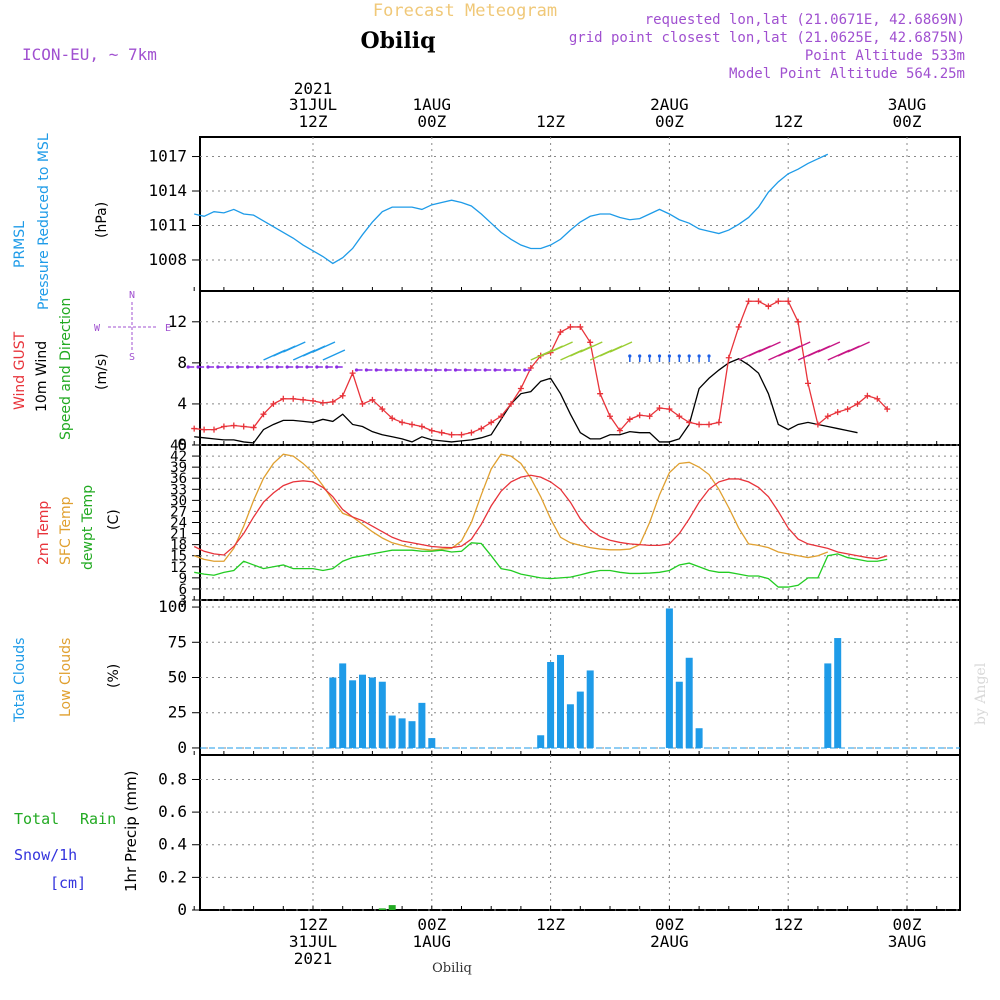 Image resolution: width=1000 pixels, height=1000 pixels. What do you see at coordinates (183, 579) in the screenshot?
I see `y-tick-label: 9` at bounding box center [183, 579].